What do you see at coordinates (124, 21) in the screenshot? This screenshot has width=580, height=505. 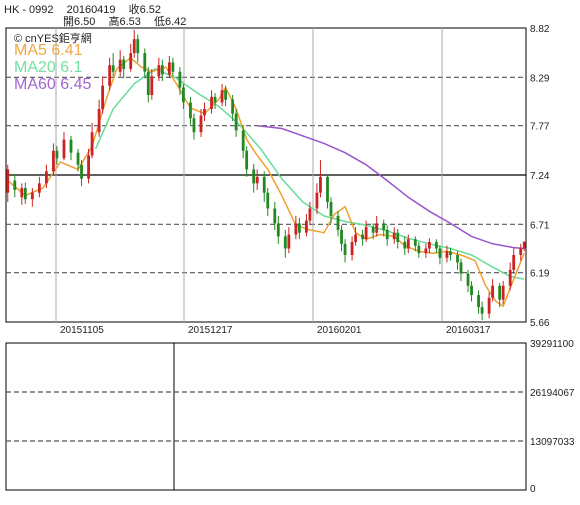 I see `header-row-2: 開6.50 高6.53 低6.42` at bounding box center [124, 21].